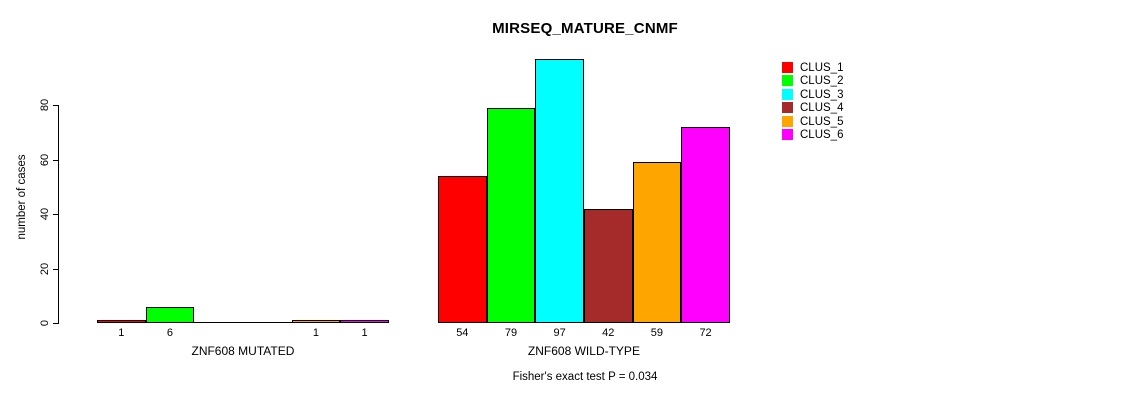  What do you see at coordinates (462, 333) in the screenshot?
I see `bar-value-label: 54` at bounding box center [462, 333].